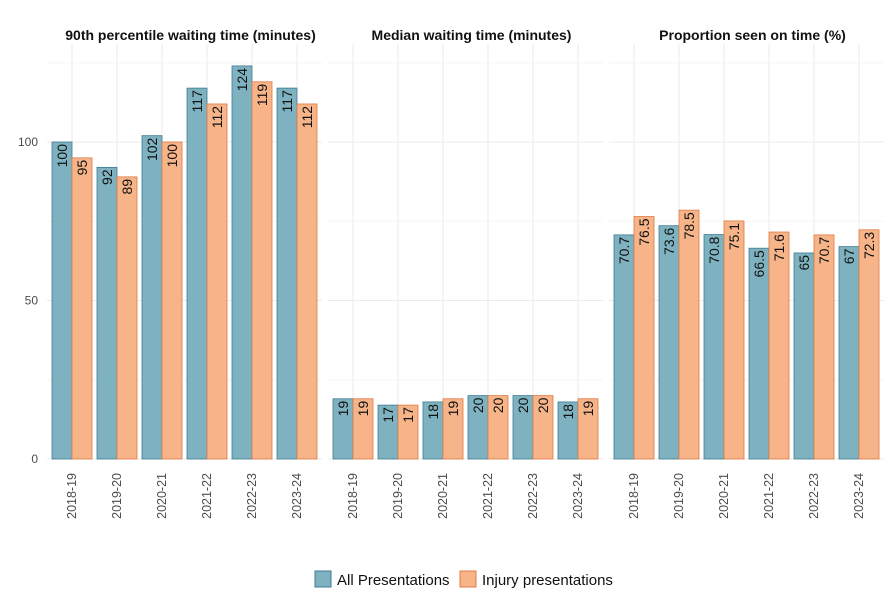  What do you see at coordinates (752, 35) in the screenshot?
I see `panel-title: Proportion seen on time (%)` at bounding box center [752, 35].